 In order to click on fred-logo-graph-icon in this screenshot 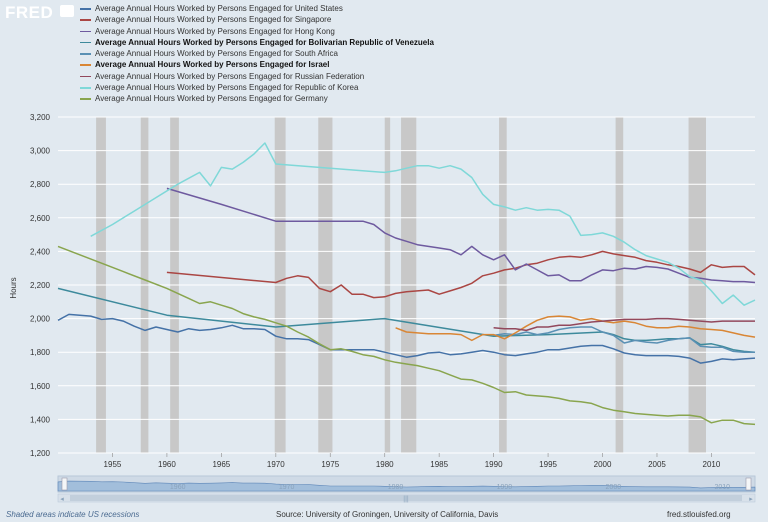, I will do `click(67, 11)`.